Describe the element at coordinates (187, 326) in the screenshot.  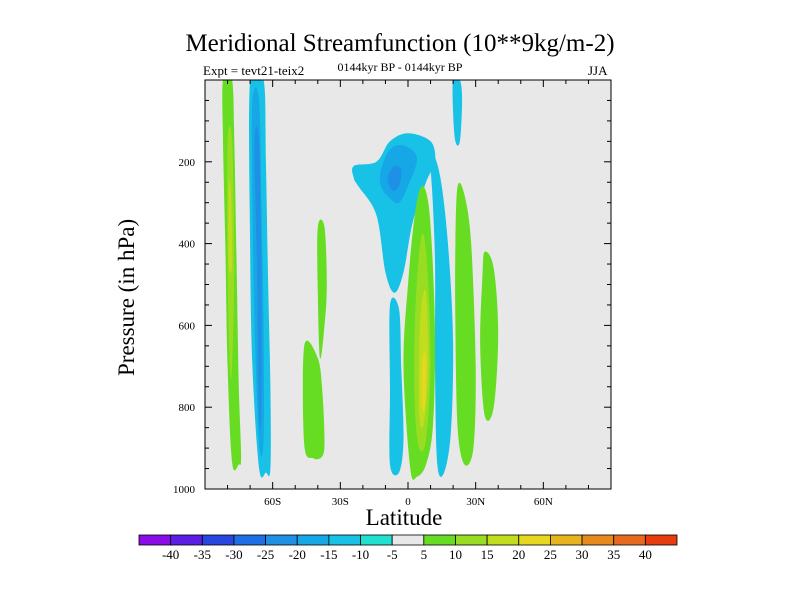
I see `y-tick-label: 600` at that location.